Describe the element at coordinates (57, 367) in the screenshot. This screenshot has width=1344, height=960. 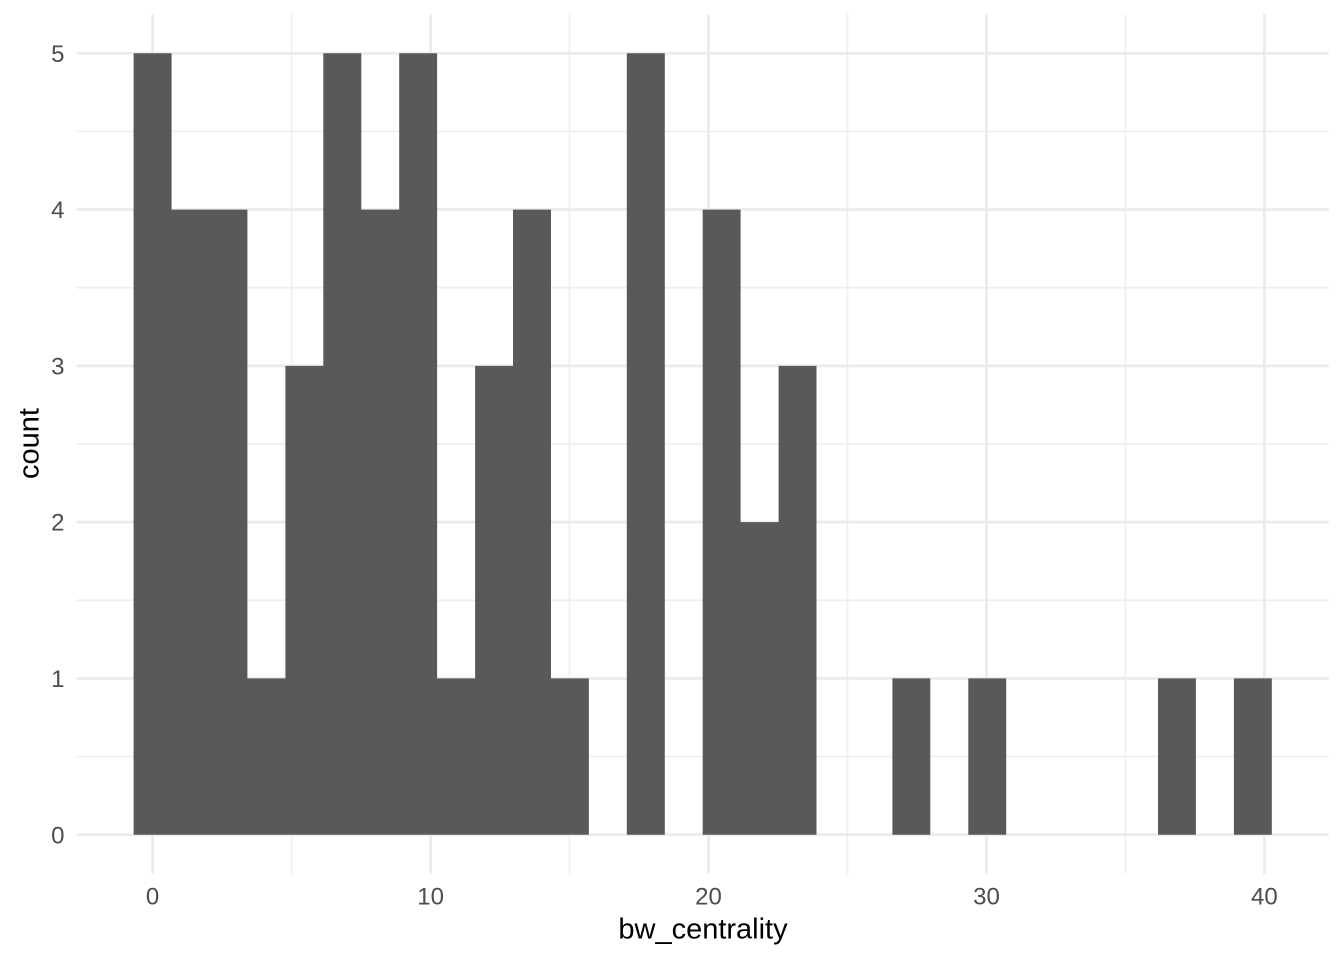
I see `svg-text: 3` at that location.